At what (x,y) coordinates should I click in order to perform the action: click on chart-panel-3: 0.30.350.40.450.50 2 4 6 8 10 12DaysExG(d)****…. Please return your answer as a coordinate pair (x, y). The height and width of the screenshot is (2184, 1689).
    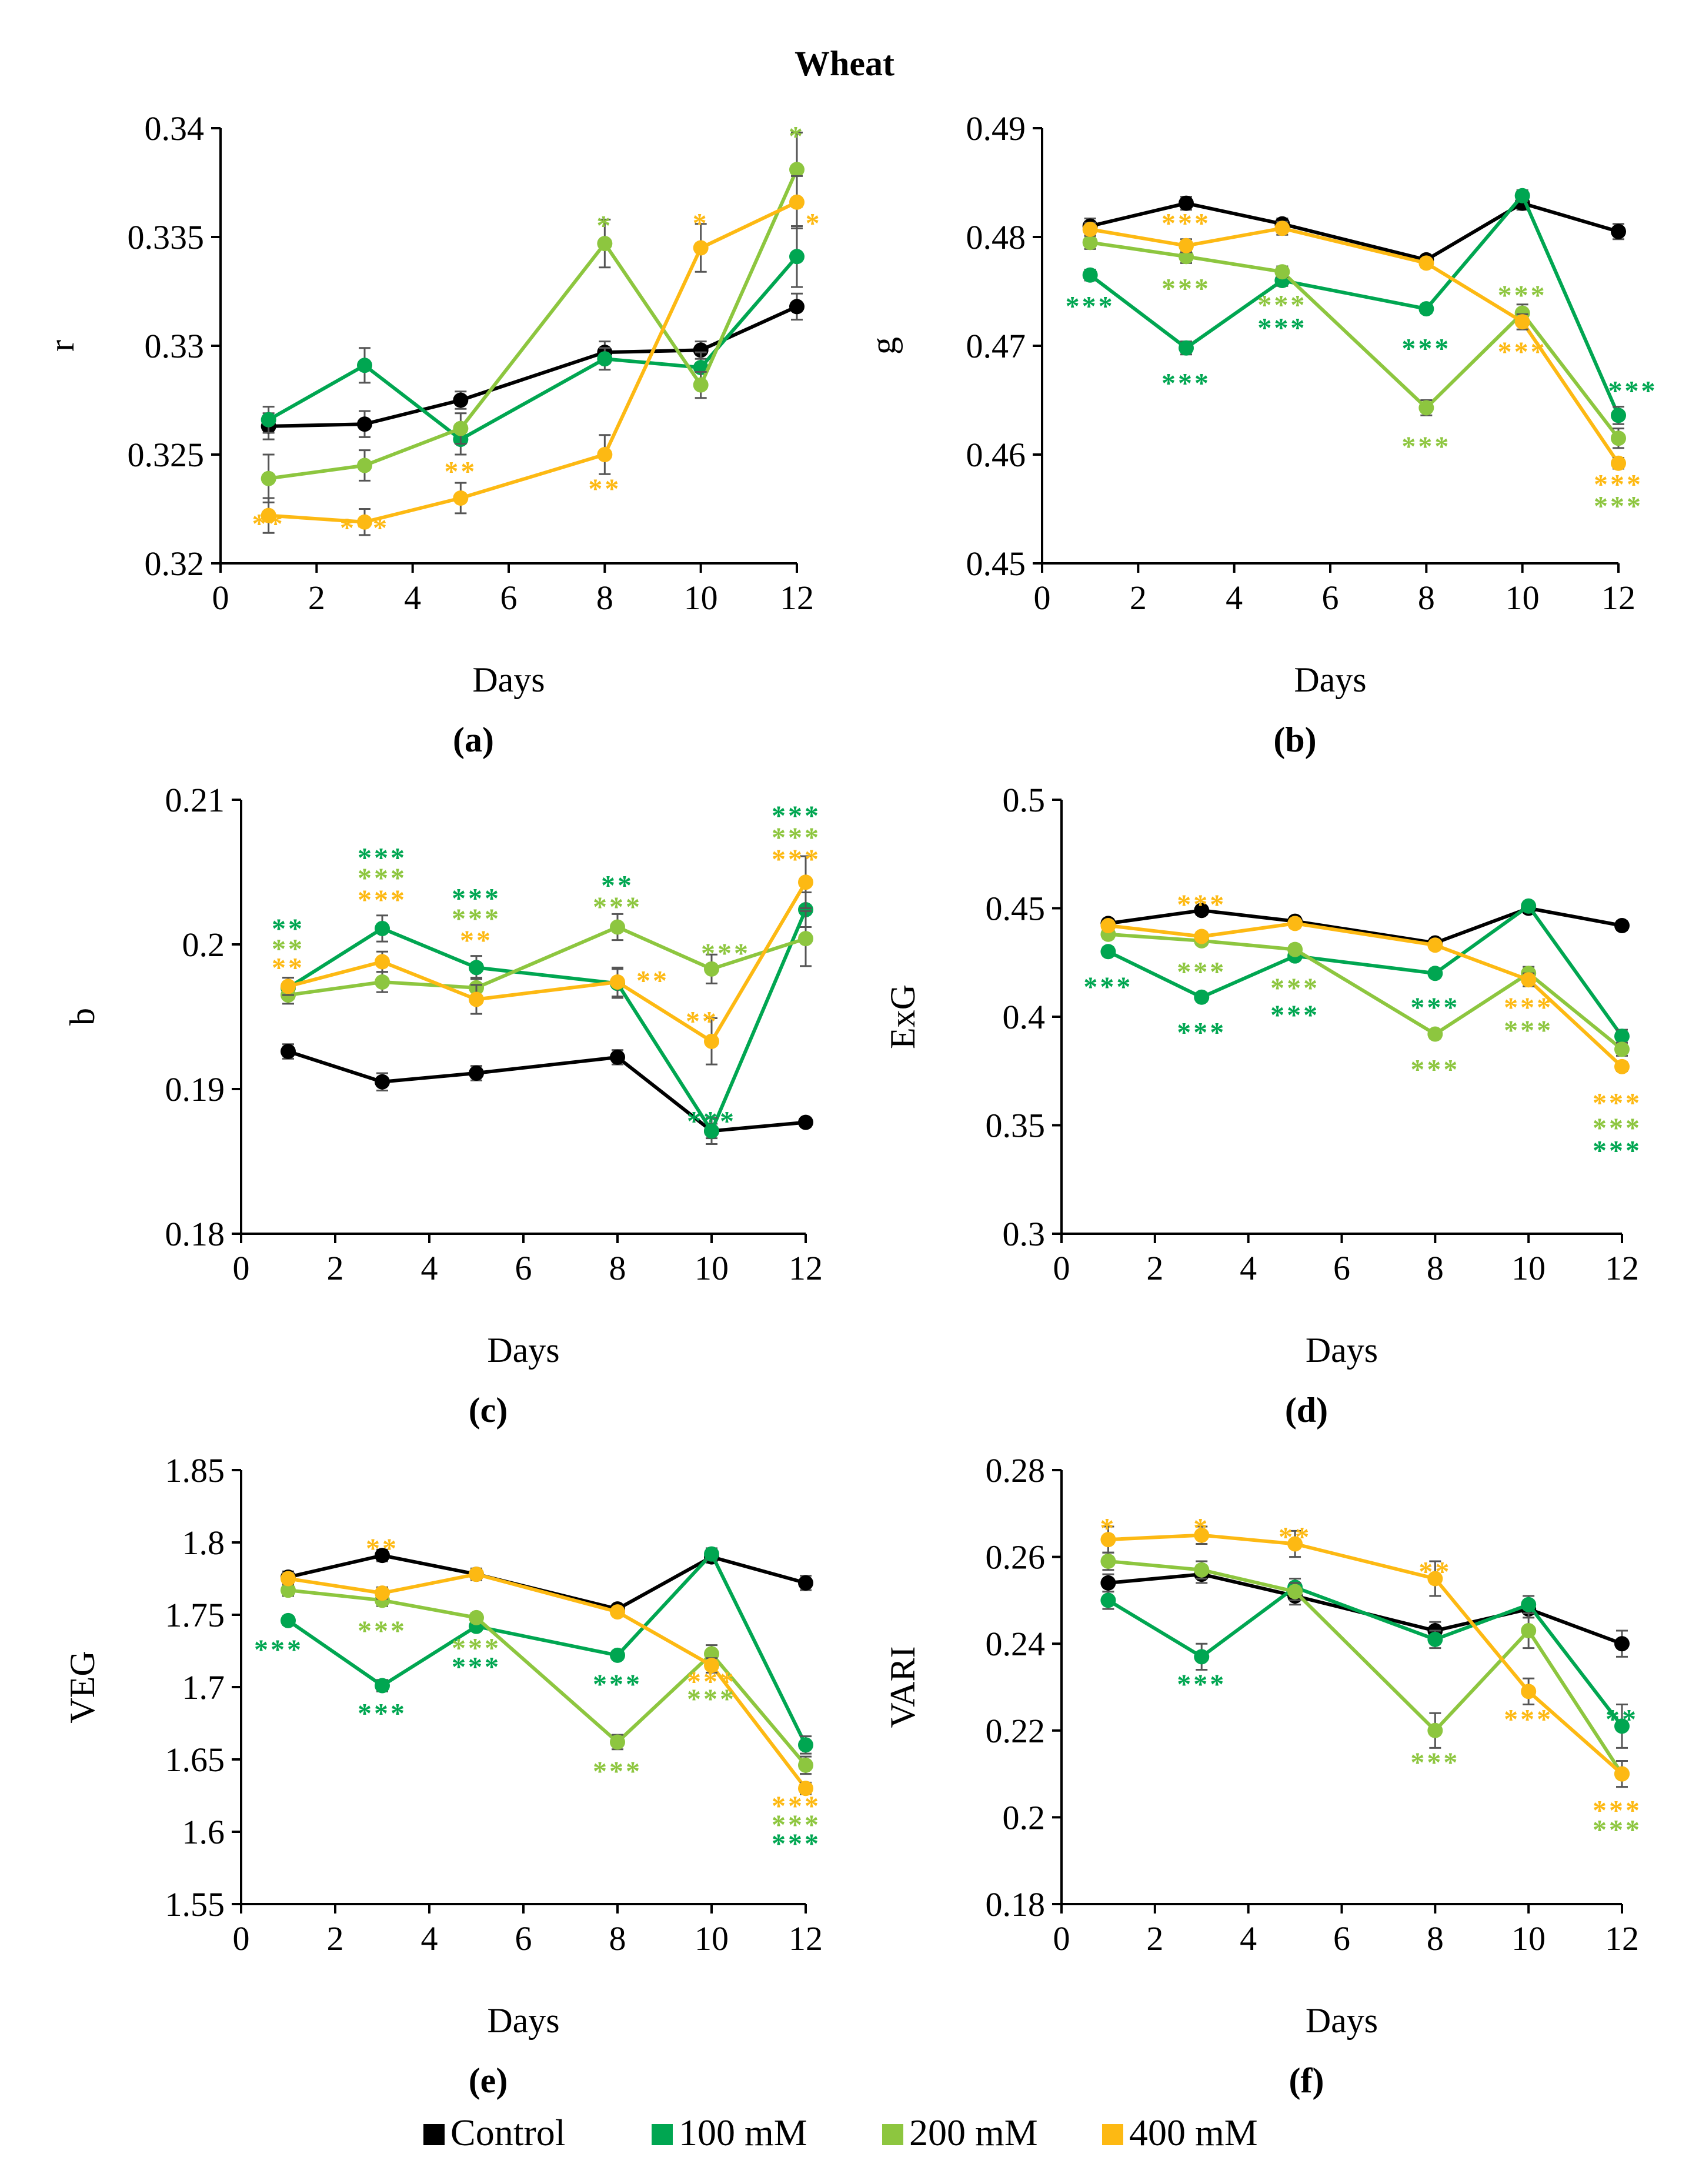
    Looking at the image, I should click on (1261, 1105).